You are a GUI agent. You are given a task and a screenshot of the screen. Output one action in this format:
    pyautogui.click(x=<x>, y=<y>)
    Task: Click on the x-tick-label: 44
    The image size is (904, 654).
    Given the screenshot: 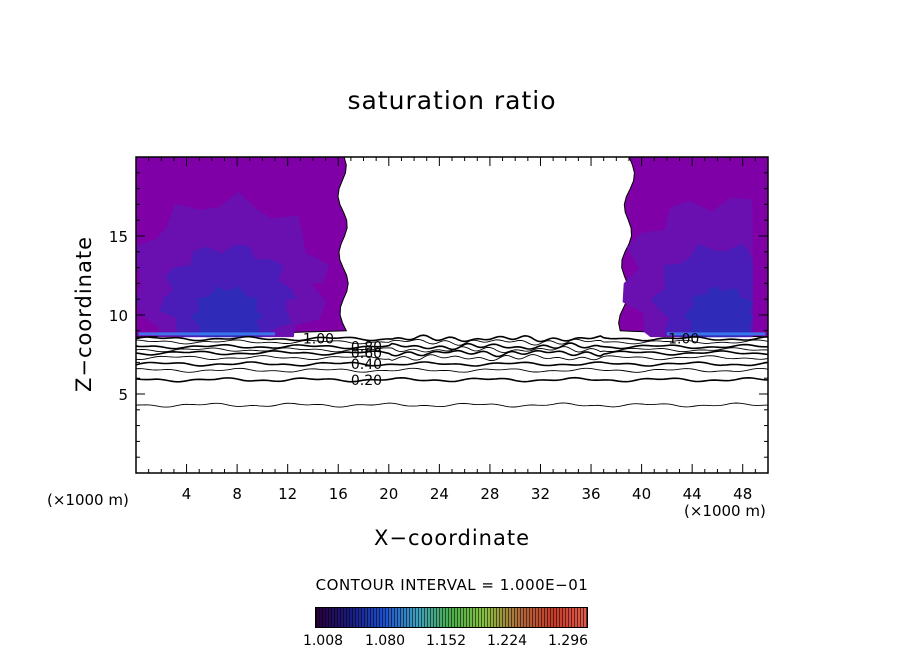 What is the action you would take?
    pyautogui.click(x=692, y=494)
    